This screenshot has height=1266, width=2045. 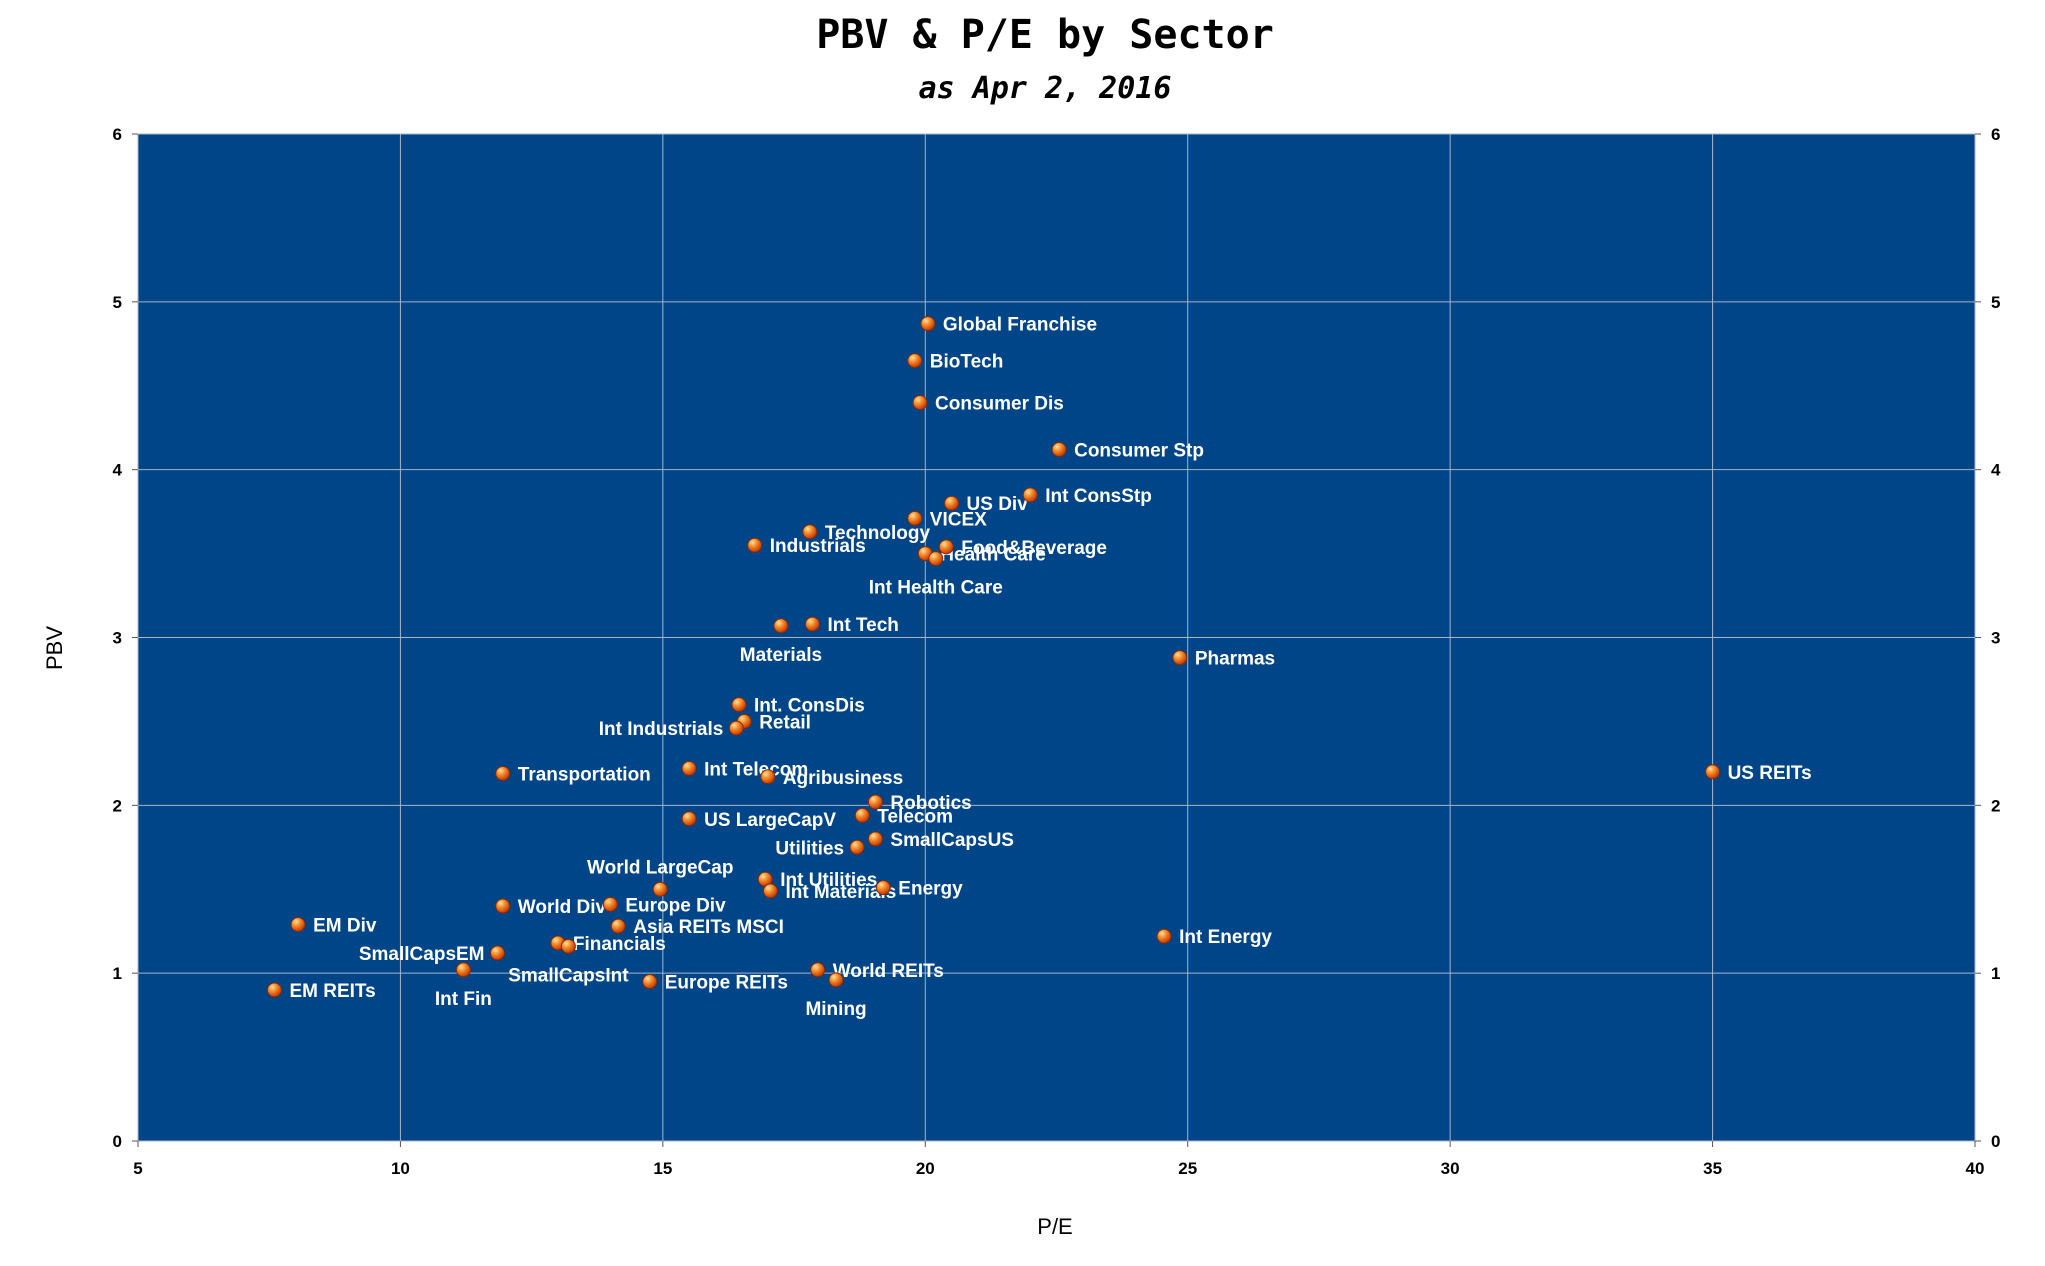 What do you see at coordinates (660, 867) in the screenshot?
I see `point-label: World LargeCap` at bounding box center [660, 867].